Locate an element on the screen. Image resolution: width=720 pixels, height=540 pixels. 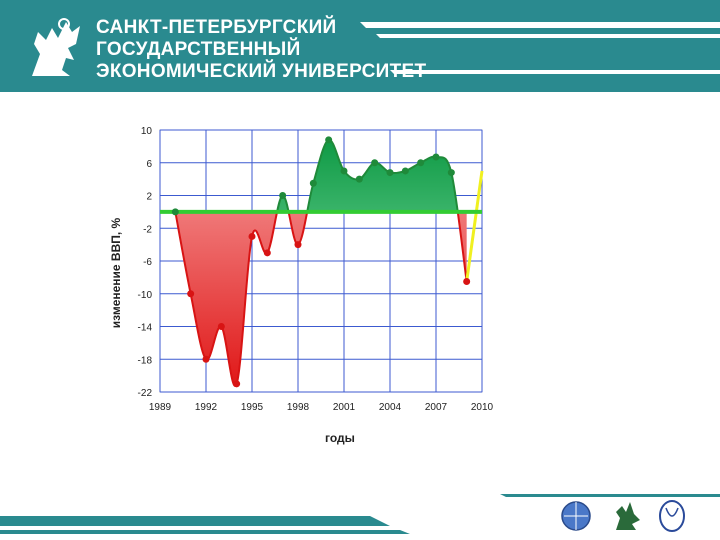
y-tick-label: -18 is located at coordinates (145, 360).